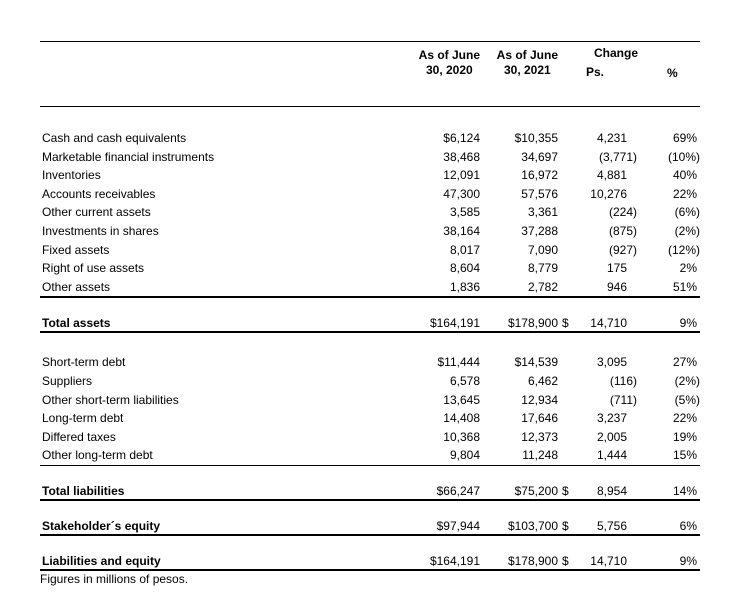 Image resolution: width=751 pixels, height=615 pixels. I want to click on total-label: Liabilities and equity, so click(101, 560).